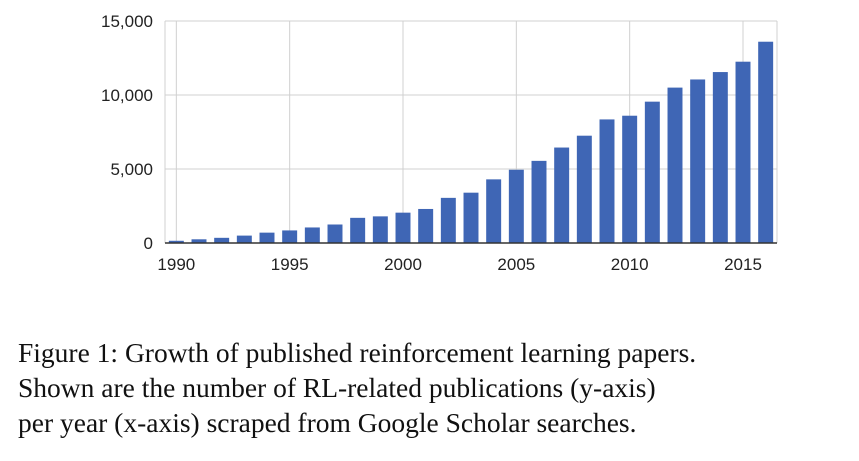 This screenshot has width=859, height=461. What do you see at coordinates (131, 169) in the screenshot?
I see `y-tick-label: 5,000` at bounding box center [131, 169].